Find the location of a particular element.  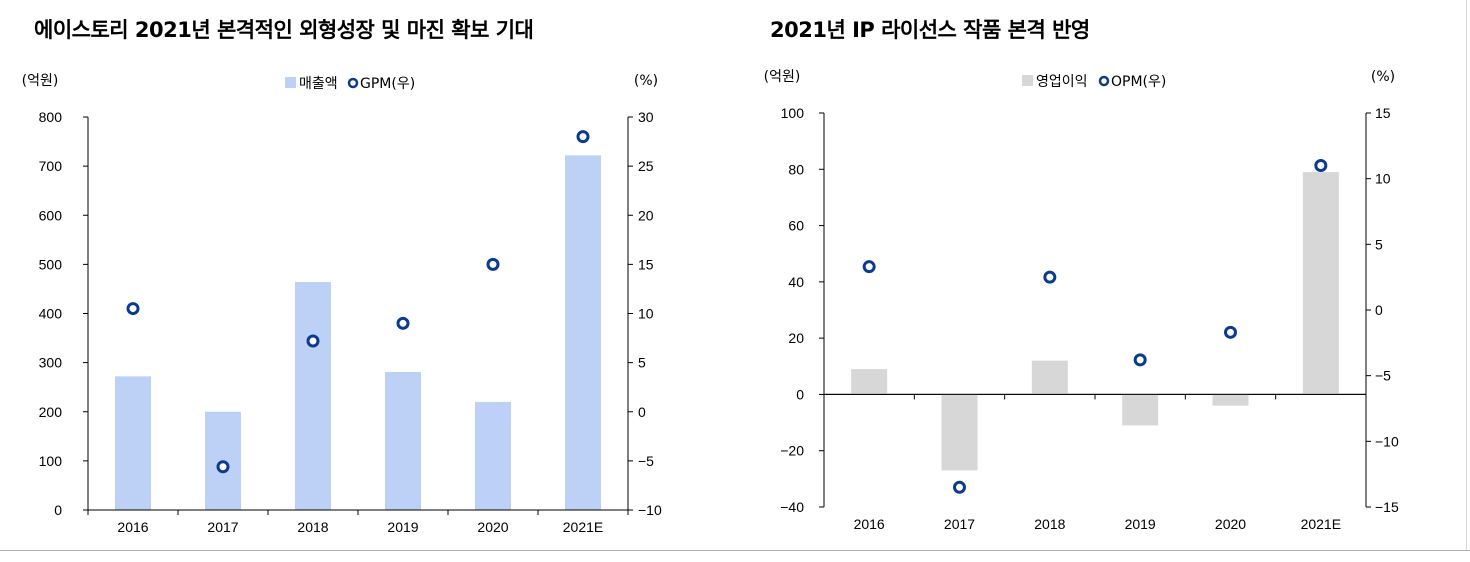

left-tick-label: −20 is located at coordinates (792, 451).